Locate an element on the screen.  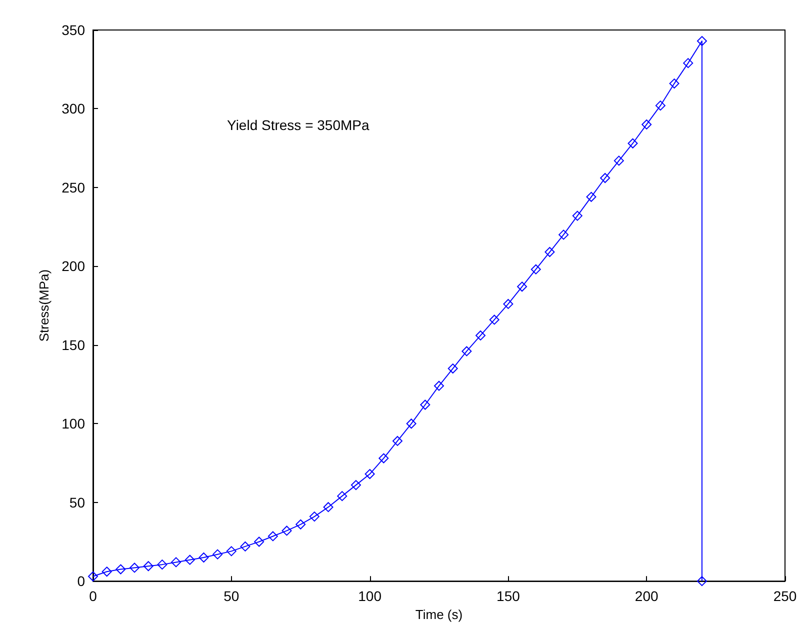
y-tick-label: 350 is located at coordinates (74, 30).